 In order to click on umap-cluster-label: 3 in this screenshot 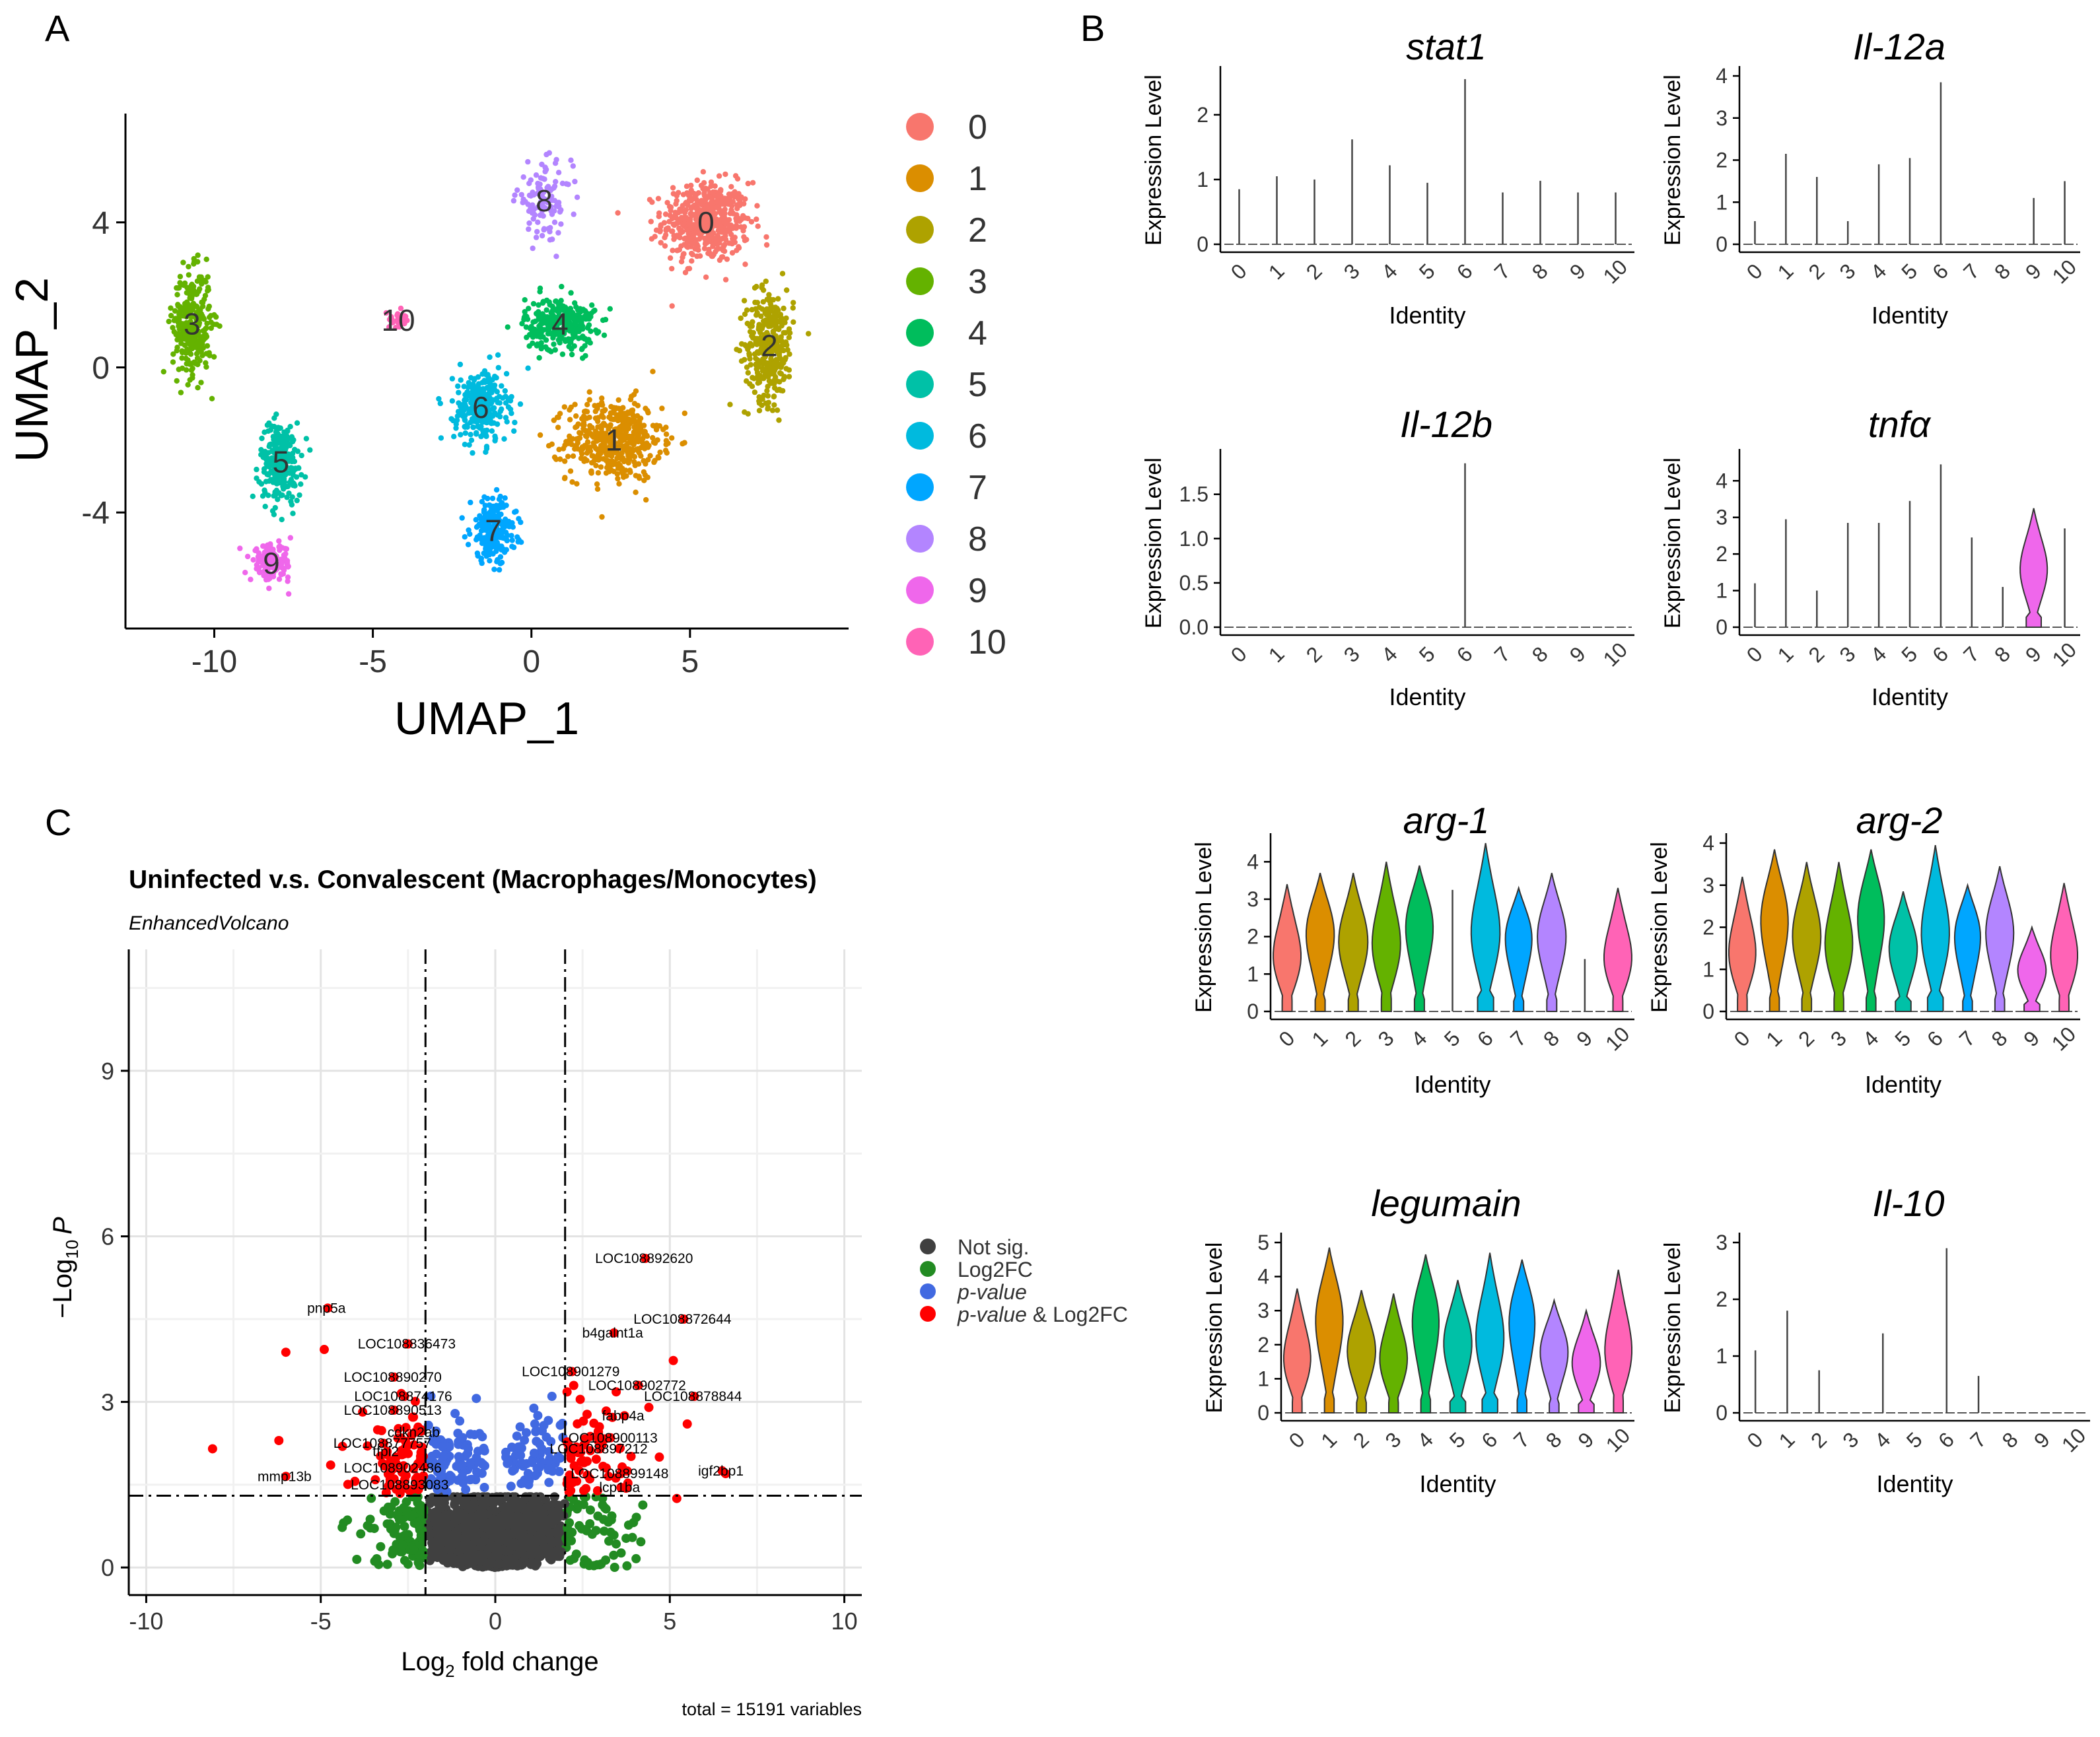, I will do `click(192, 324)`.